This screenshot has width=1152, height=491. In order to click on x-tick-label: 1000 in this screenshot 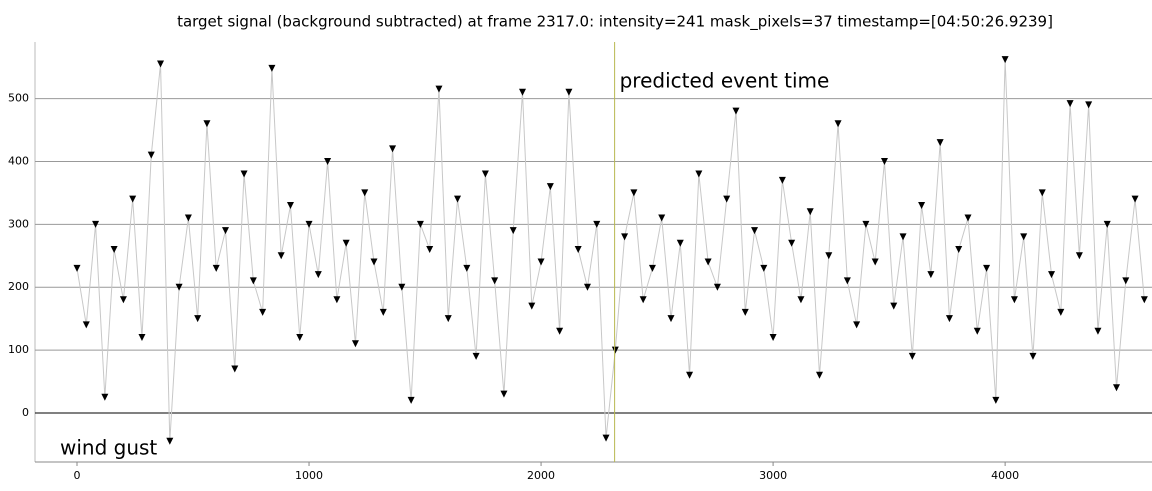, I will do `click(309, 475)`.